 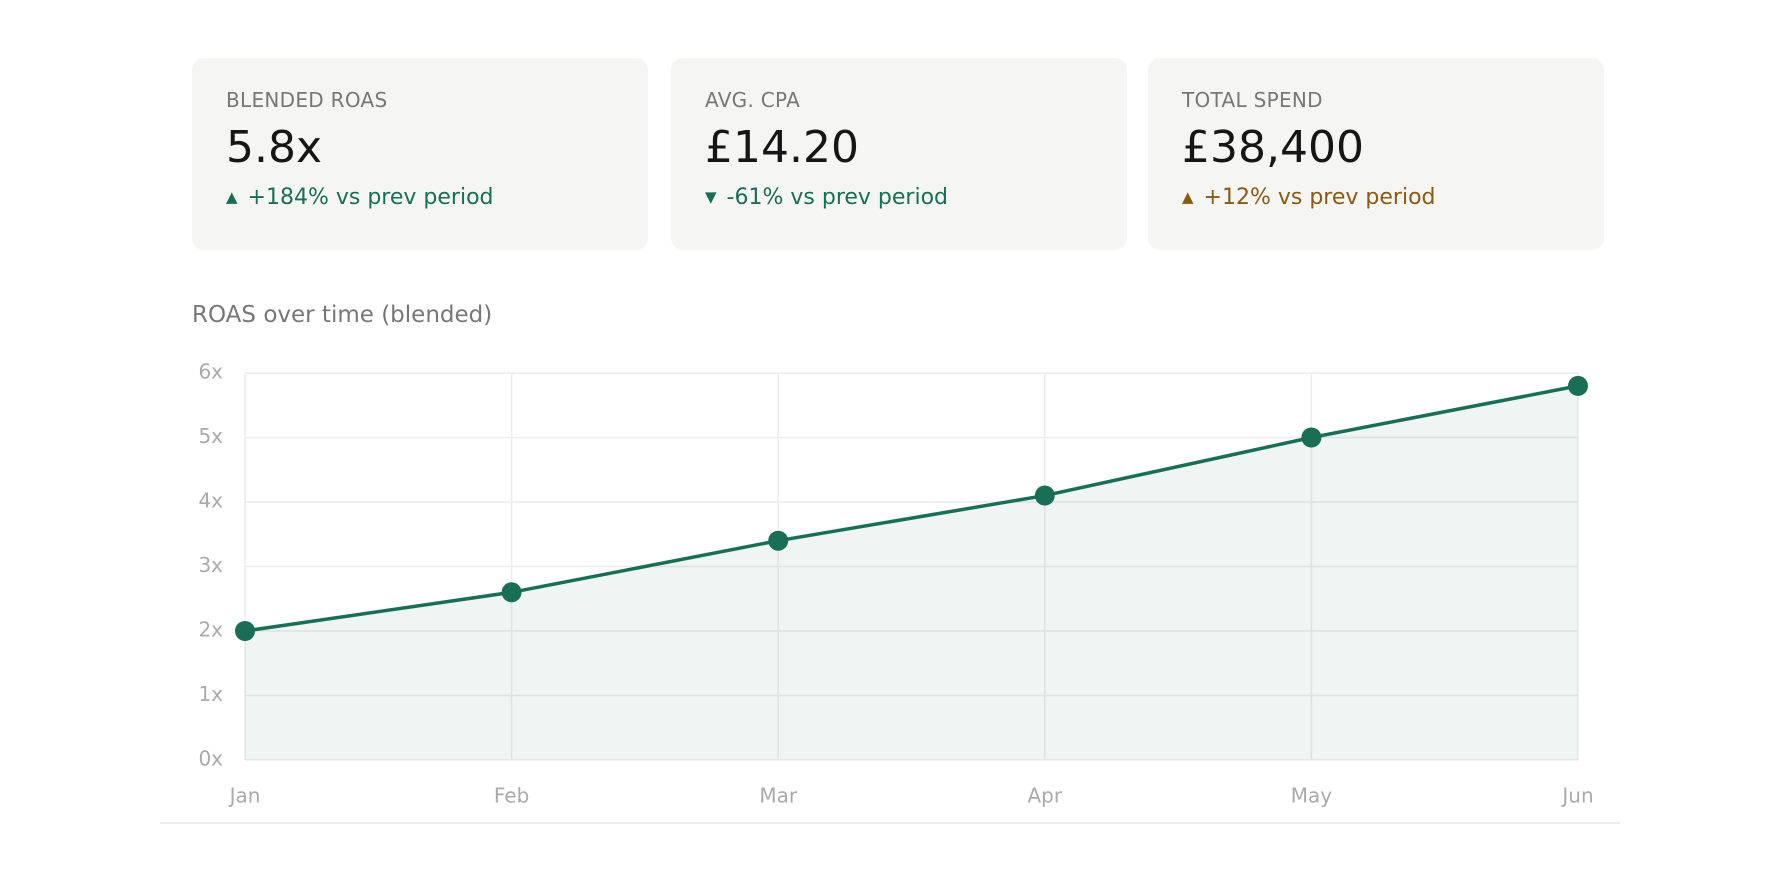 I want to click on delta-arrow: ▼, so click(x=711, y=197).